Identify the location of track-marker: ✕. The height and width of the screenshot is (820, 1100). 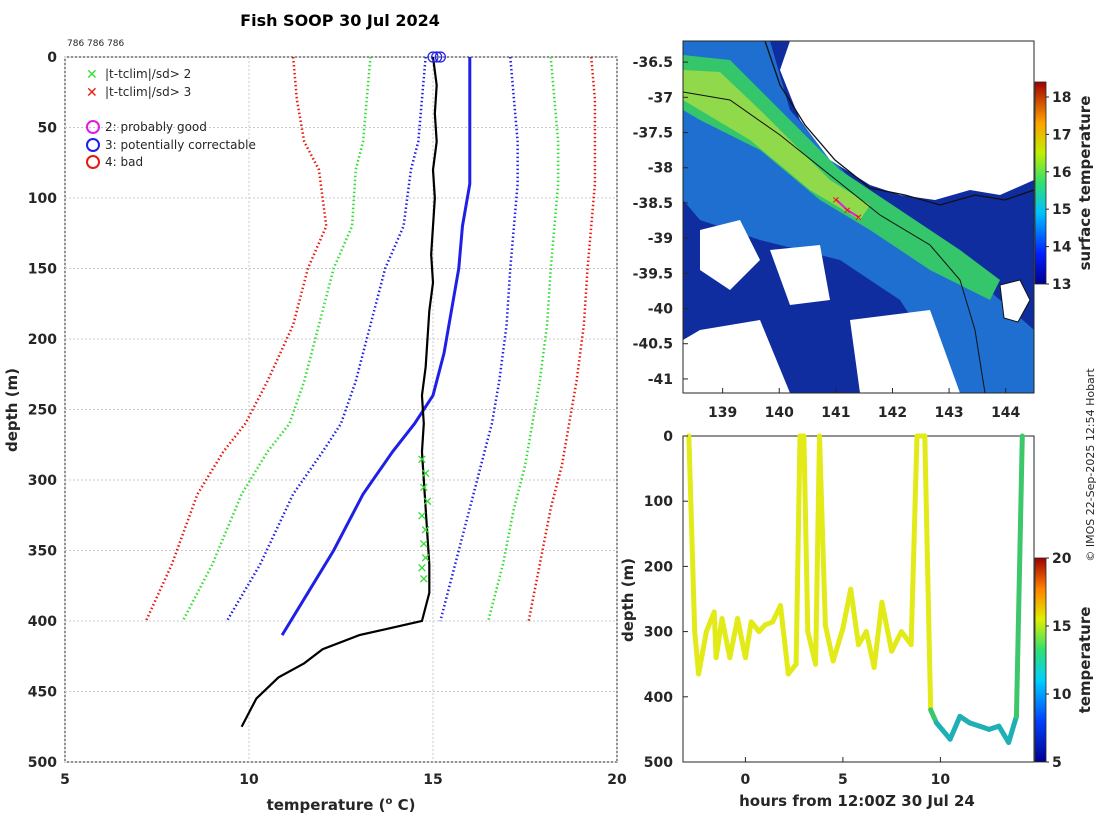
(858, 218).